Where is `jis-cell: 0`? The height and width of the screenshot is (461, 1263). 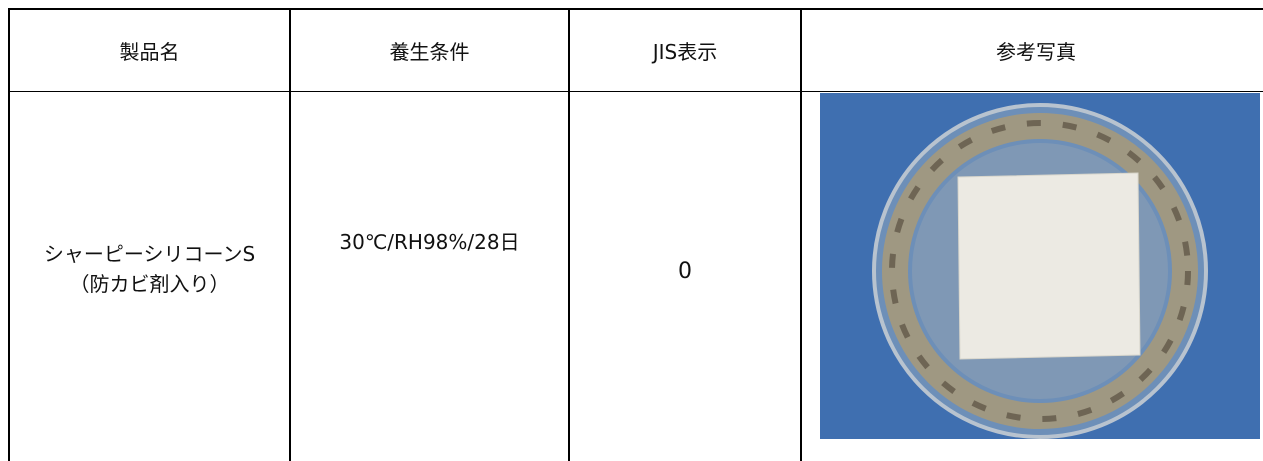 jis-cell: 0 is located at coordinates (684, 276).